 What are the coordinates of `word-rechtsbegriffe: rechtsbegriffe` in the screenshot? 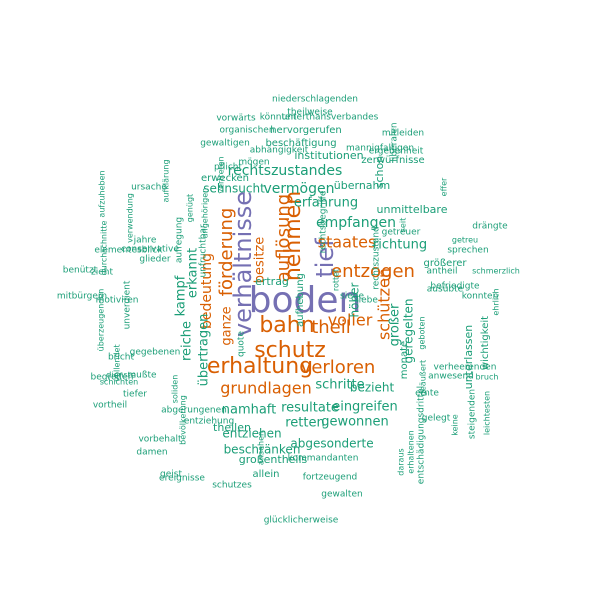 It's located at (324, 221).